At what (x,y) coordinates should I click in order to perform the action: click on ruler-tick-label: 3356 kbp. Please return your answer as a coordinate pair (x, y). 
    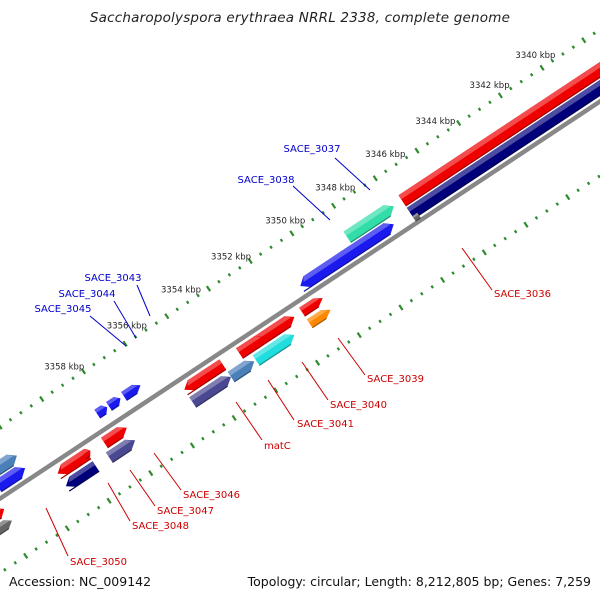
    Looking at the image, I should click on (127, 326).